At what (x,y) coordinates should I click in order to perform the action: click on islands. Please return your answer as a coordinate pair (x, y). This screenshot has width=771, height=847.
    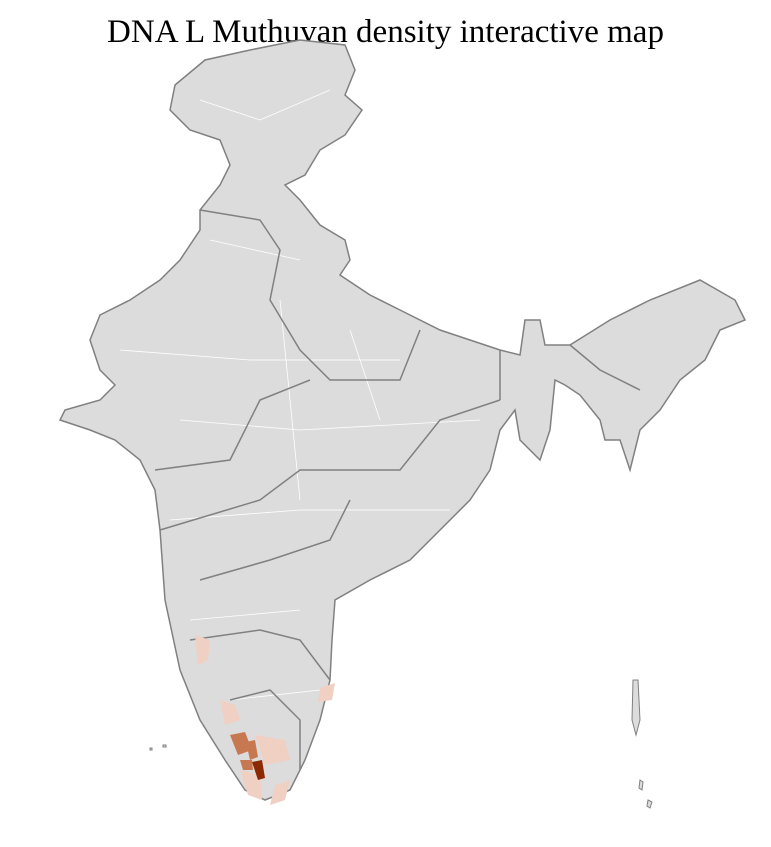
    Looking at the image, I should click on (401, 744).